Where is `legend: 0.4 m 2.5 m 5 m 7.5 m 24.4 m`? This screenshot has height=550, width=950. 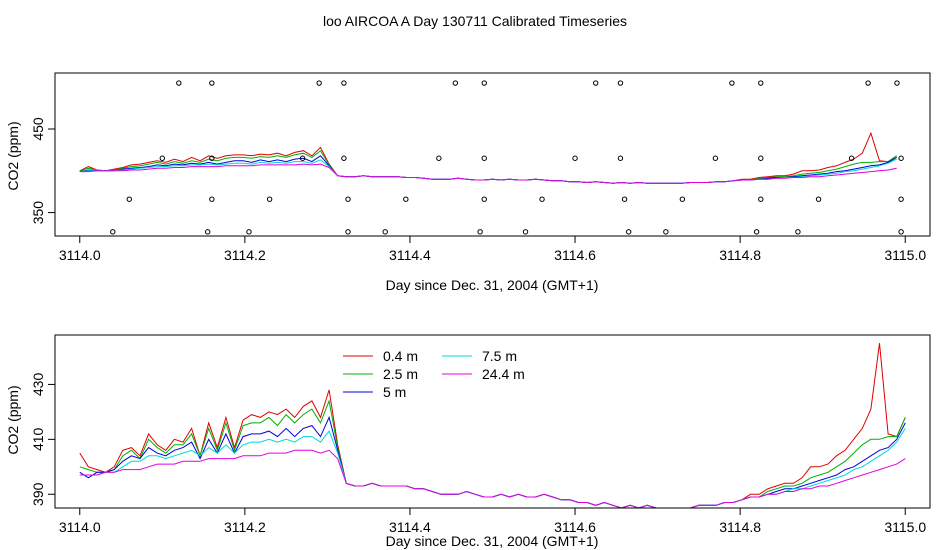
legend: 0.4 m 2.5 m 5 m 7.5 m 24.4 m is located at coordinates (434, 374).